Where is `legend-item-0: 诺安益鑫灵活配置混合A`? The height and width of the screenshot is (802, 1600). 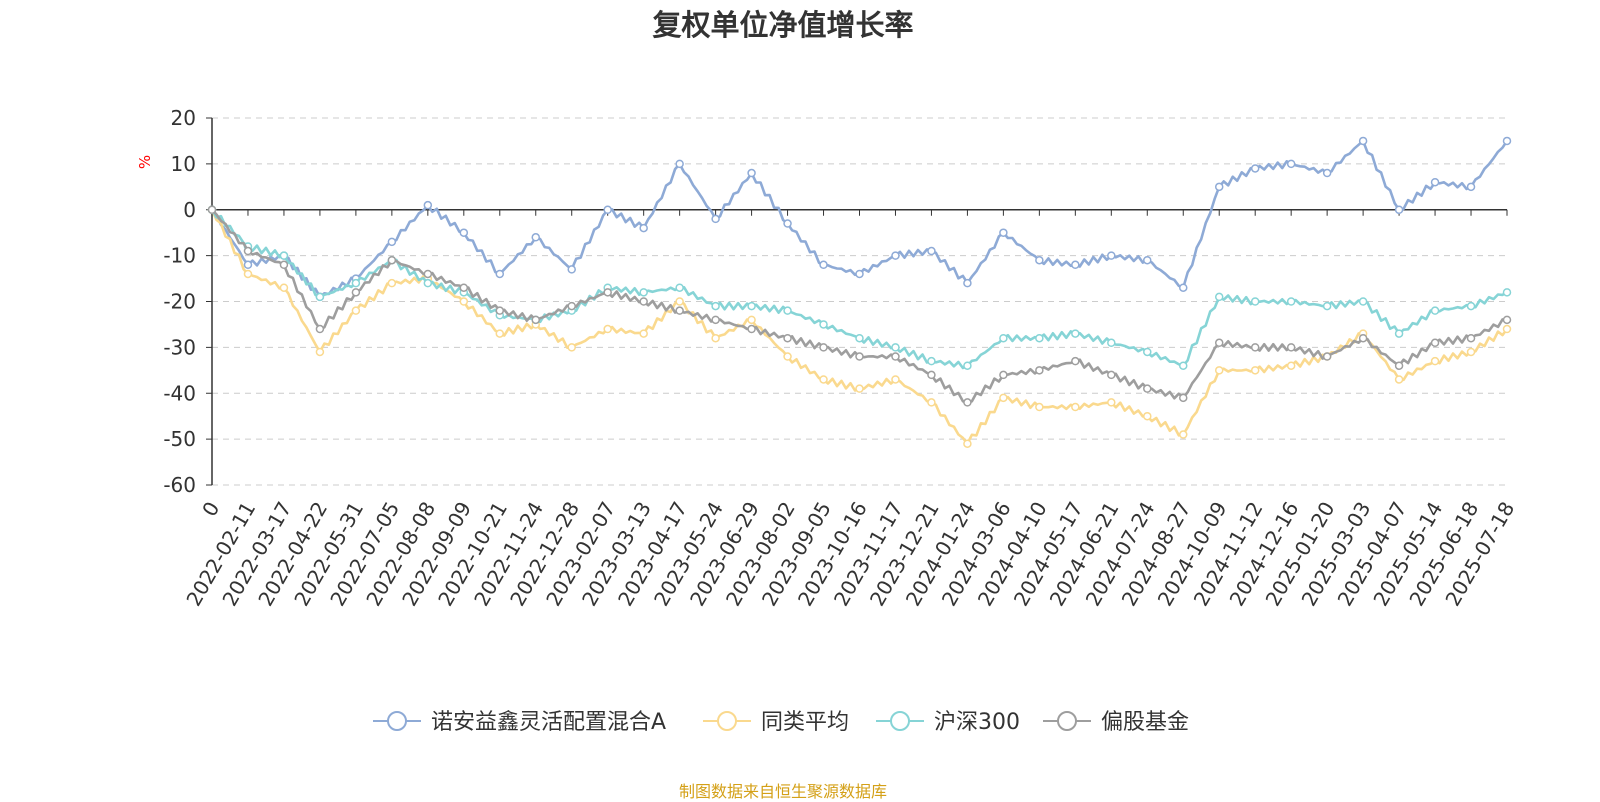 legend-item-0: 诺安益鑫灵活配置混合A is located at coordinates (519, 722).